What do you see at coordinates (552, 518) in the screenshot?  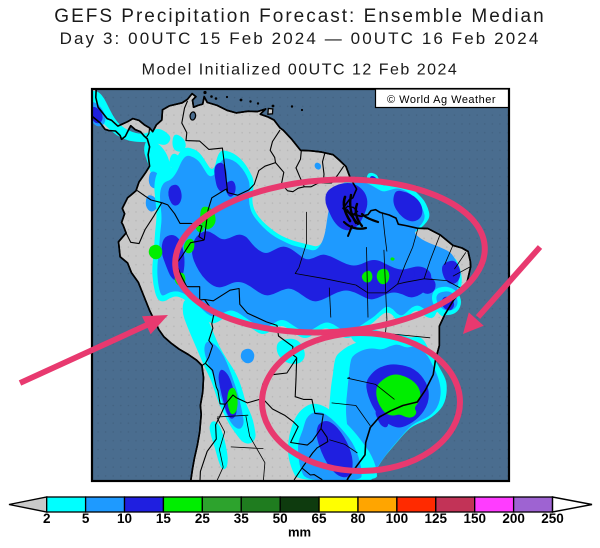 I see `svg-text: 250` at bounding box center [552, 518].